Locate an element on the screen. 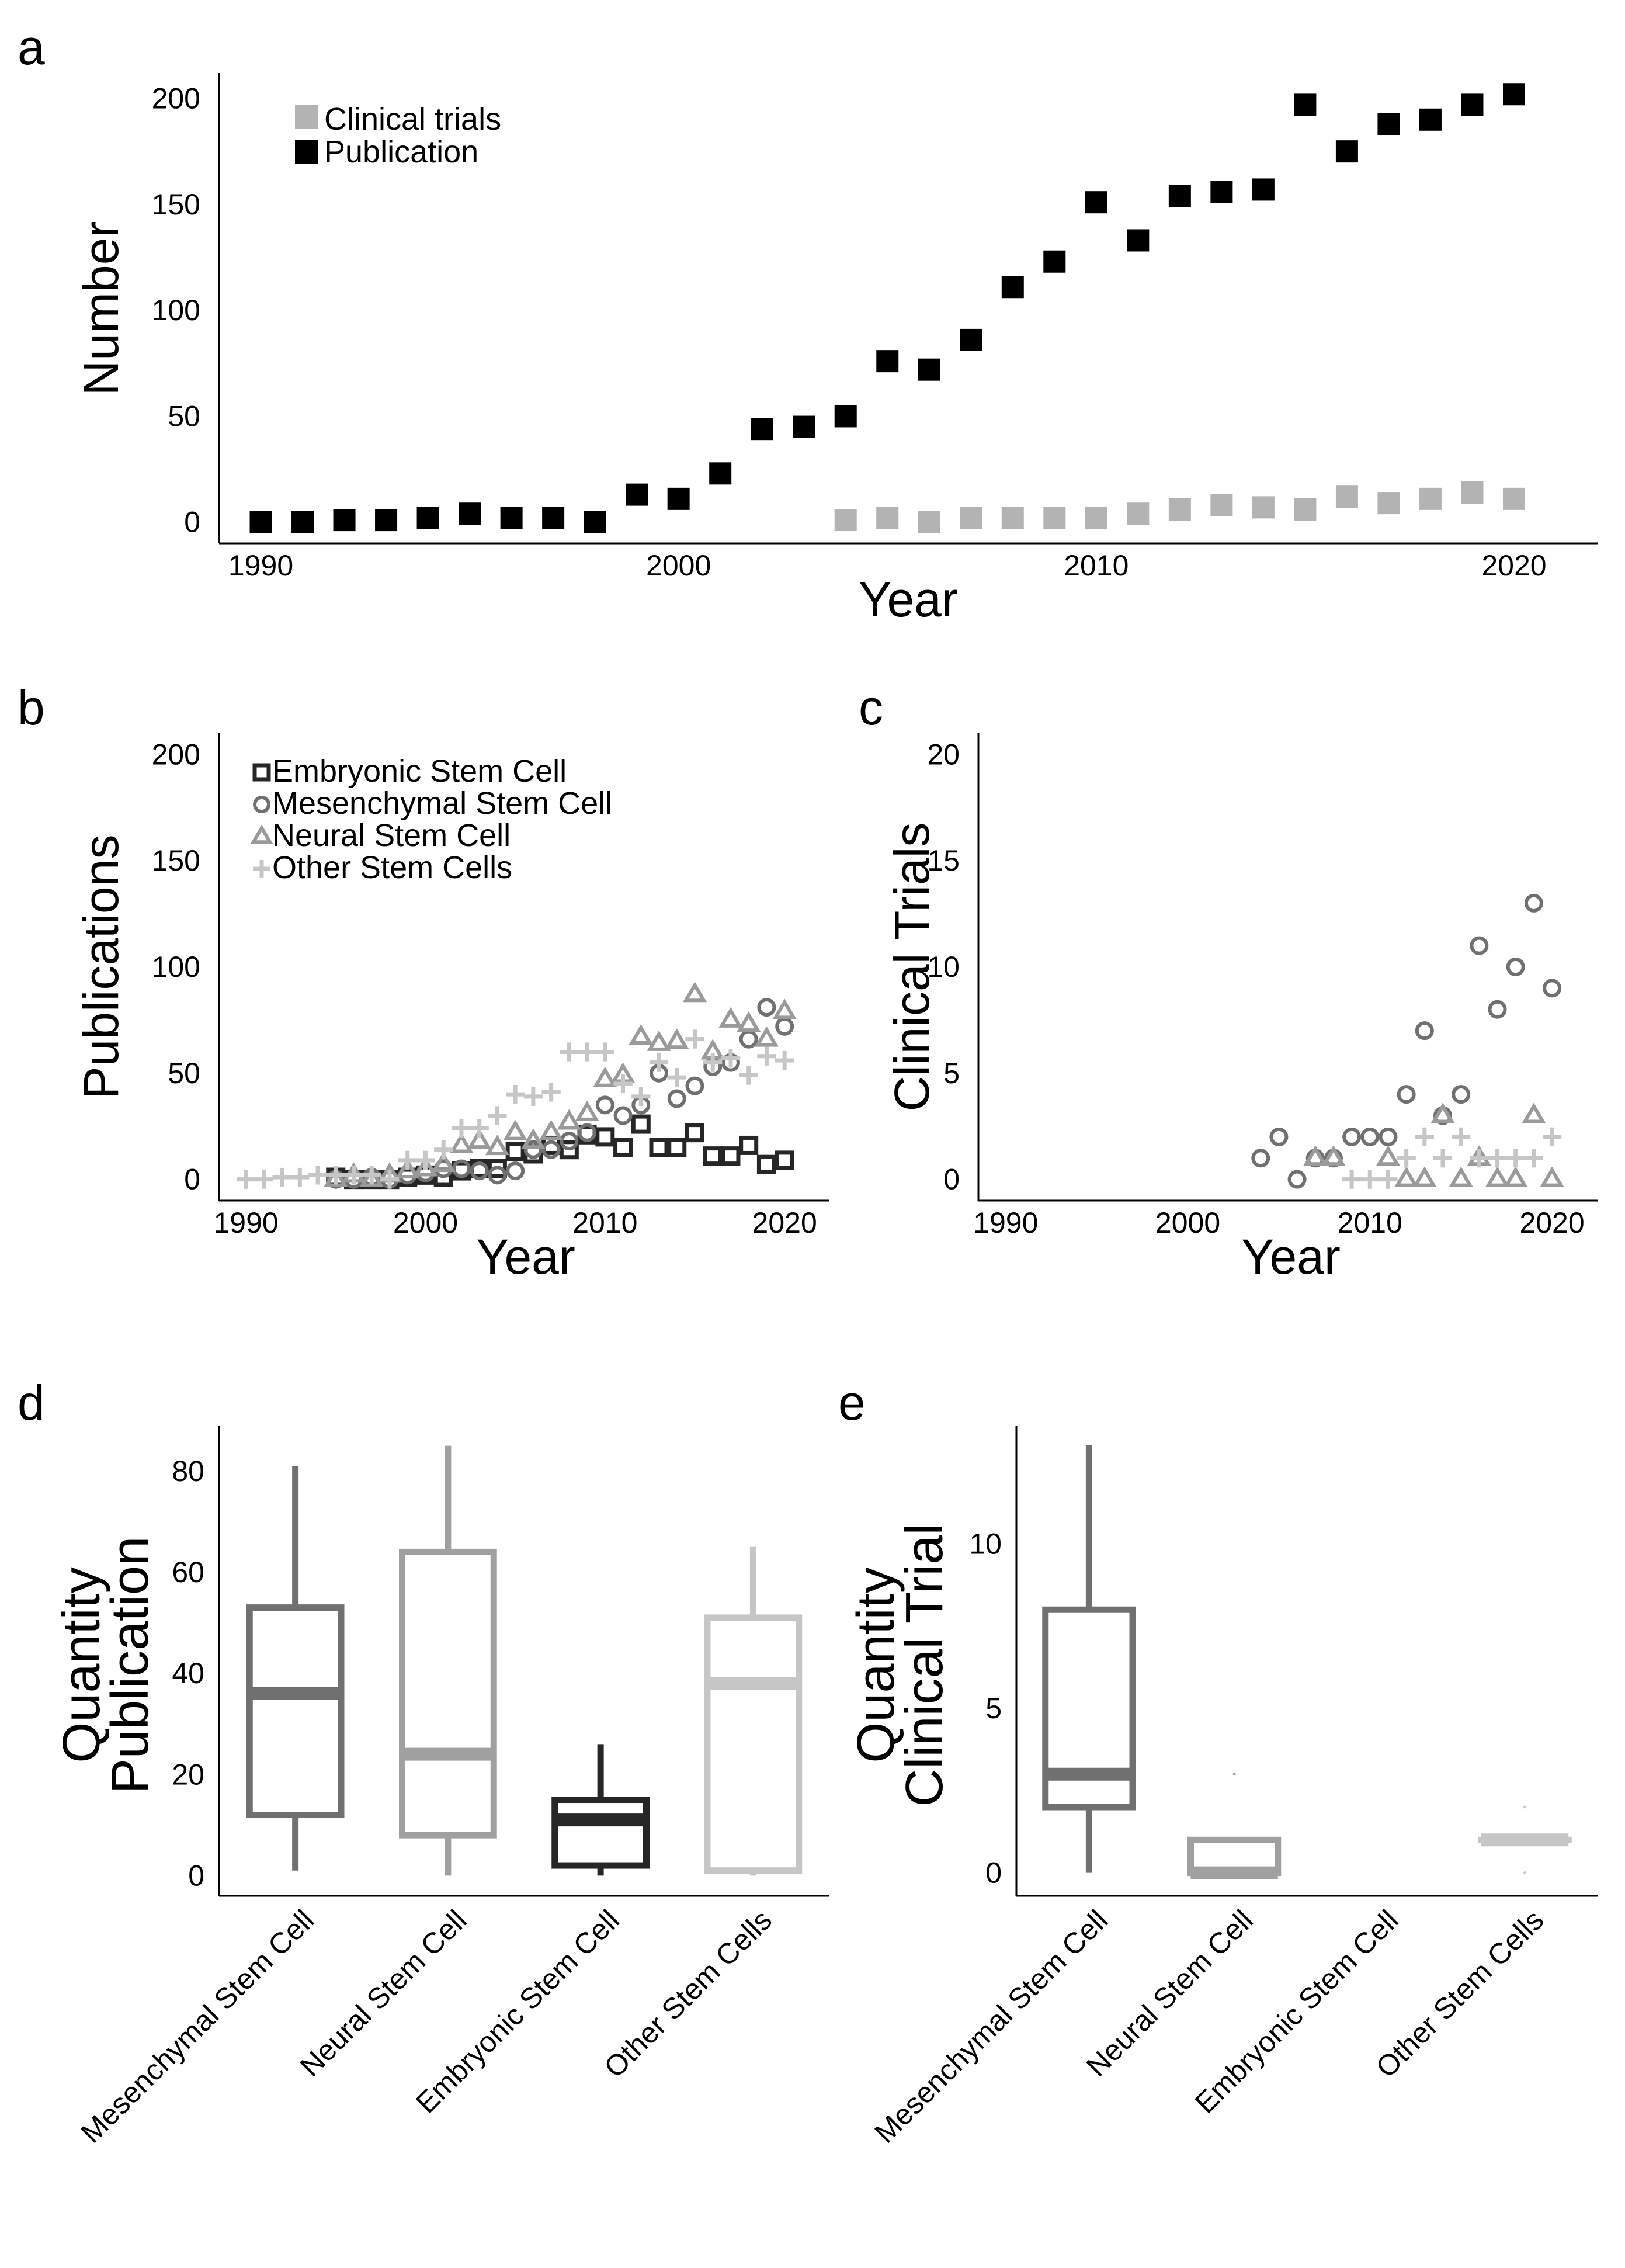 Image resolution: width=1625 pixels, height=2268 pixels. point-publication-2016 is located at coordinates (1346, 151).